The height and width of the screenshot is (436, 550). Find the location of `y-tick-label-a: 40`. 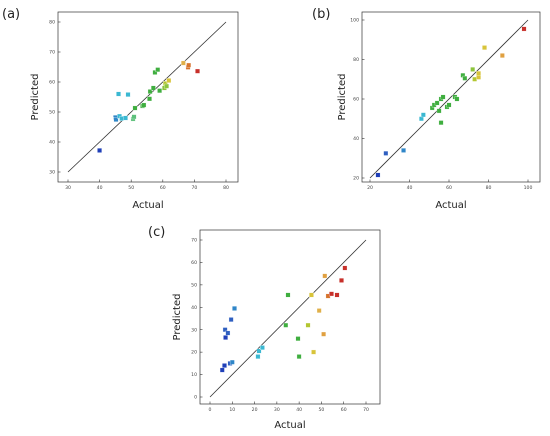

y-tick-label-a: 40 is located at coordinates (52, 143).